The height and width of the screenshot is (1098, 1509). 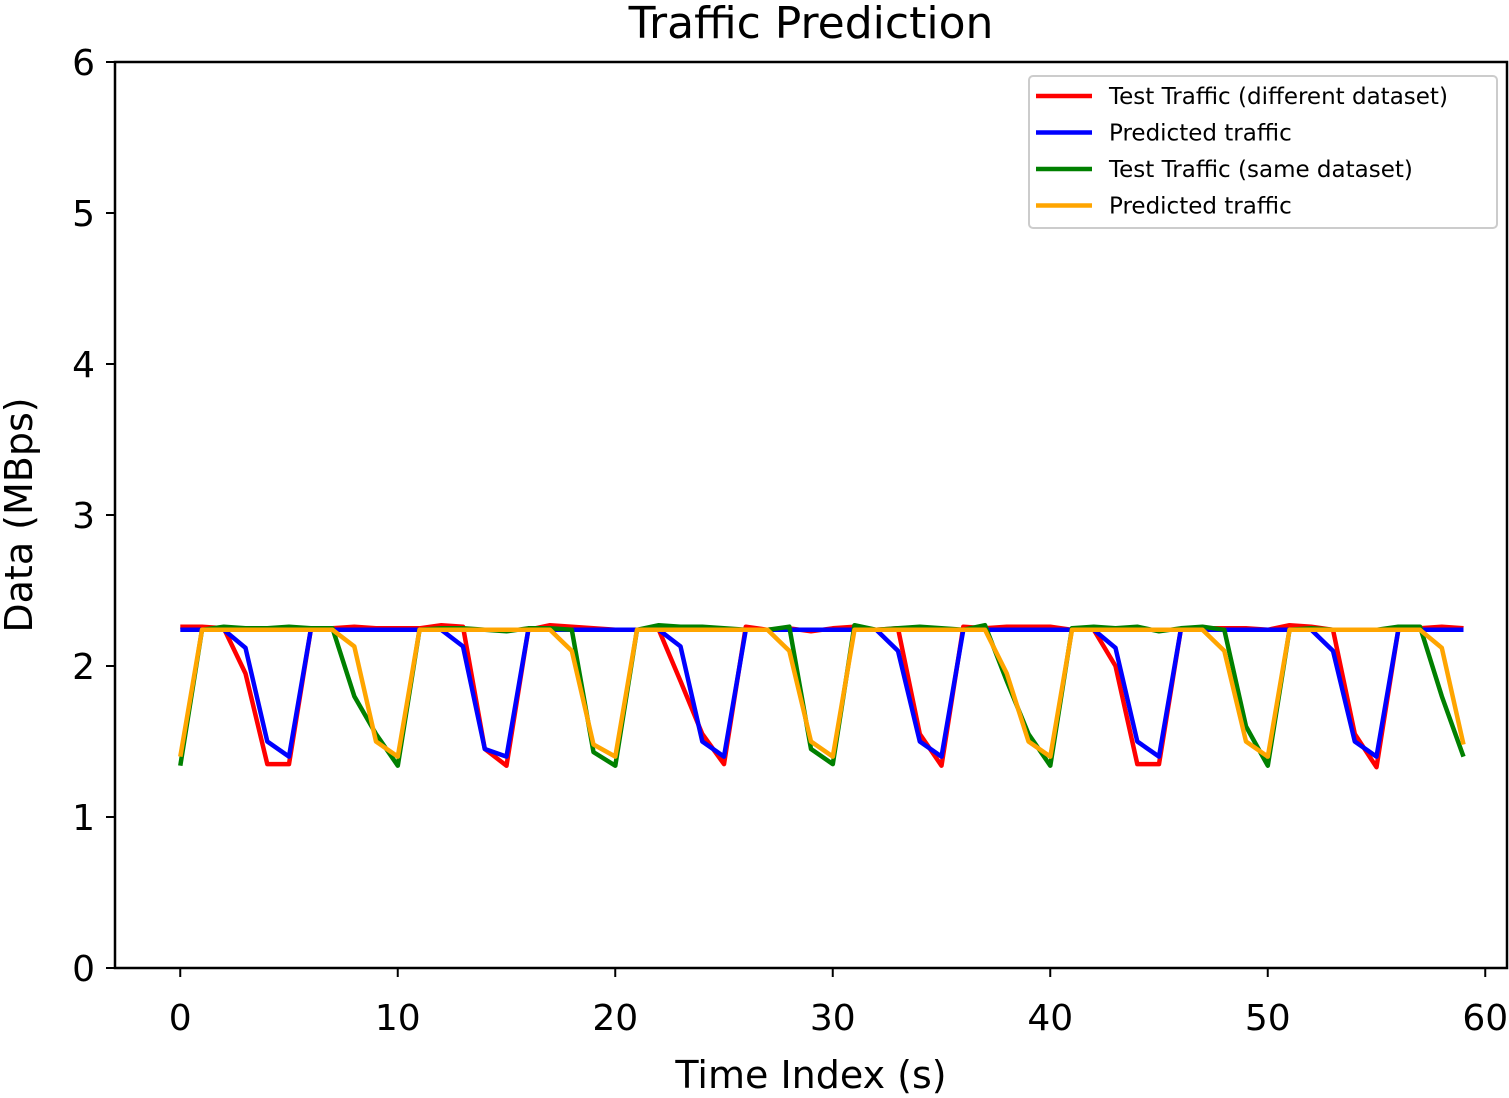 I want to click on plot-lines, so click(x=822, y=696).